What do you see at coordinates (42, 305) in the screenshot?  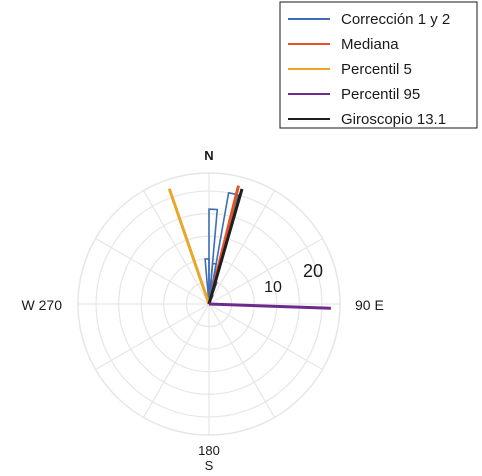 I see `west-label: W 270` at bounding box center [42, 305].